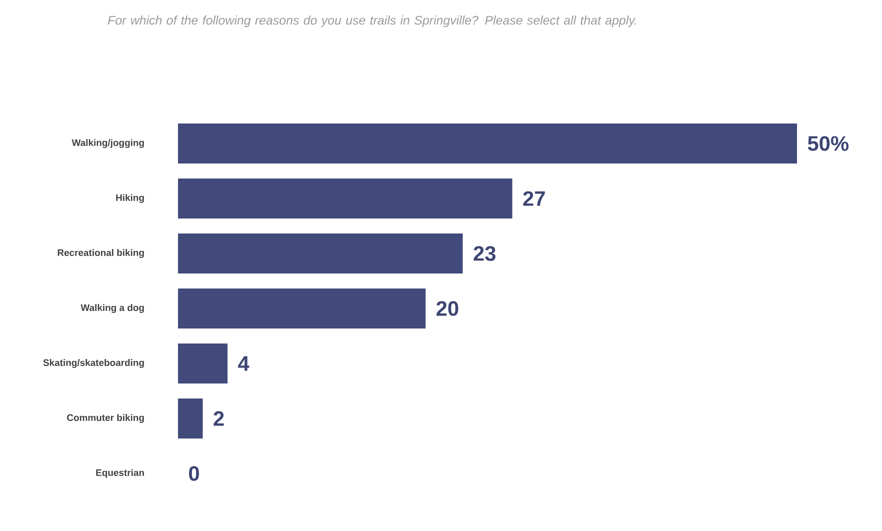 The height and width of the screenshot is (531, 882). I want to click on data-label: 27, so click(534, 198).